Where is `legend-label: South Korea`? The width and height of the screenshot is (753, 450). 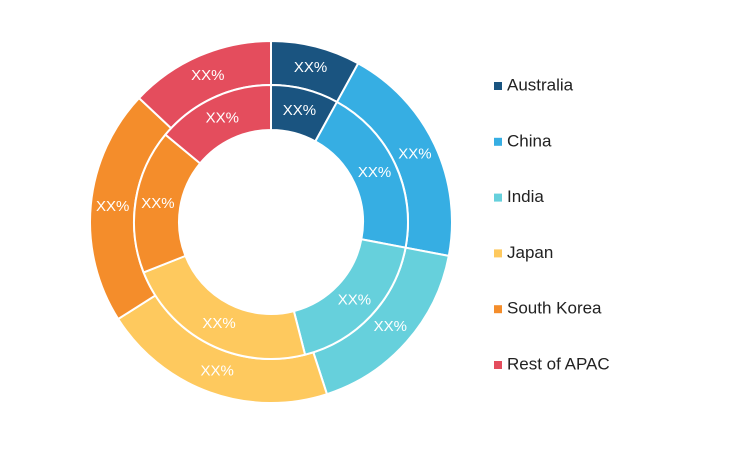
legend-label: South Korea is located at coordinates (554, 308).